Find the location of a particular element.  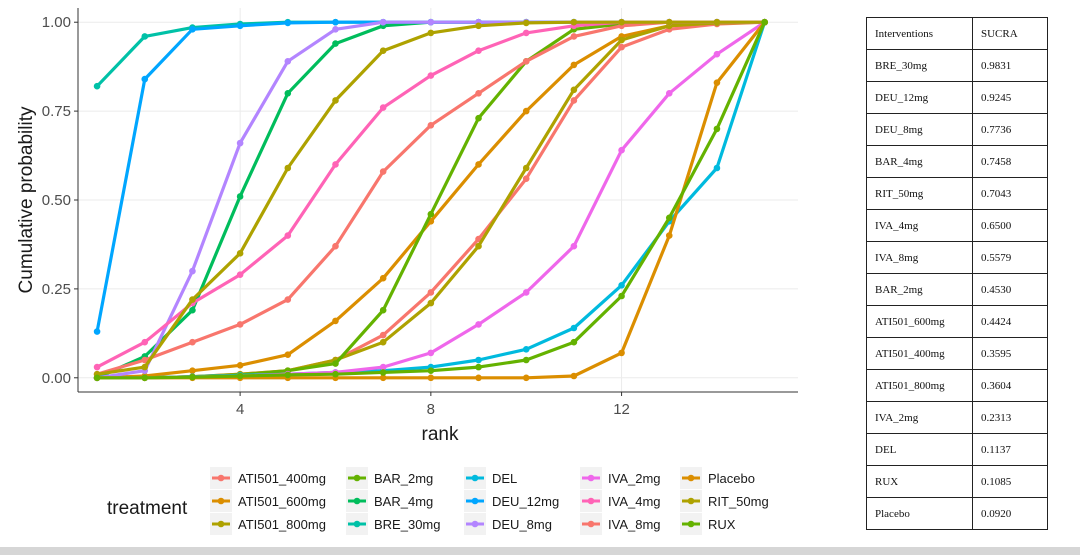

legend-item: IVA_2mg is located at coordinates (620, 478).